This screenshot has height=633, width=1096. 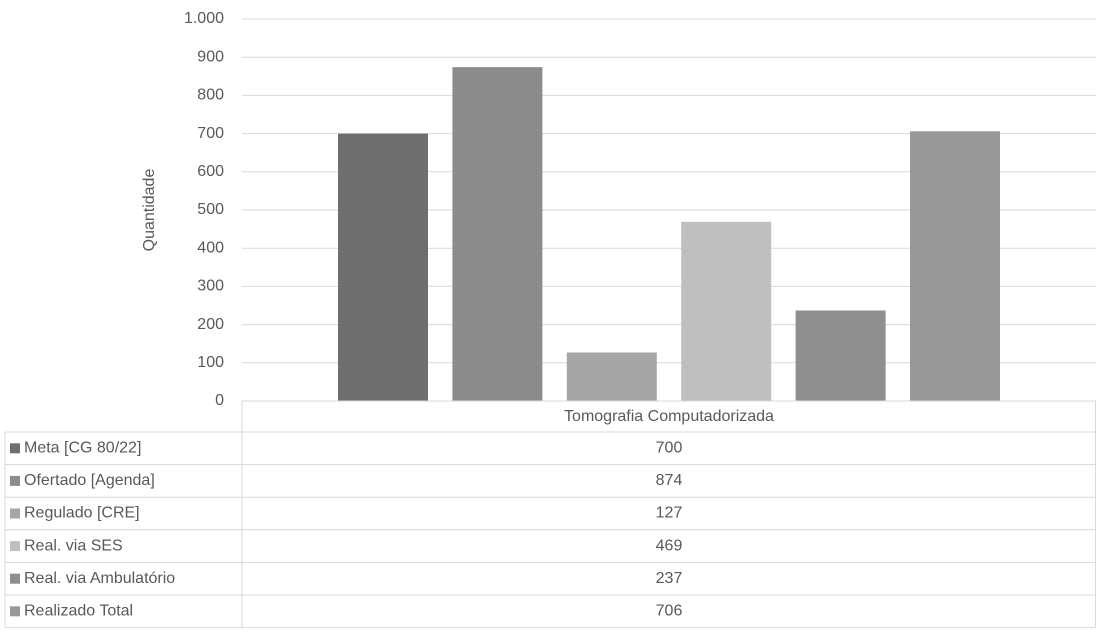 I want to click on y-tick-label: 500, so click(x=210, y=209).